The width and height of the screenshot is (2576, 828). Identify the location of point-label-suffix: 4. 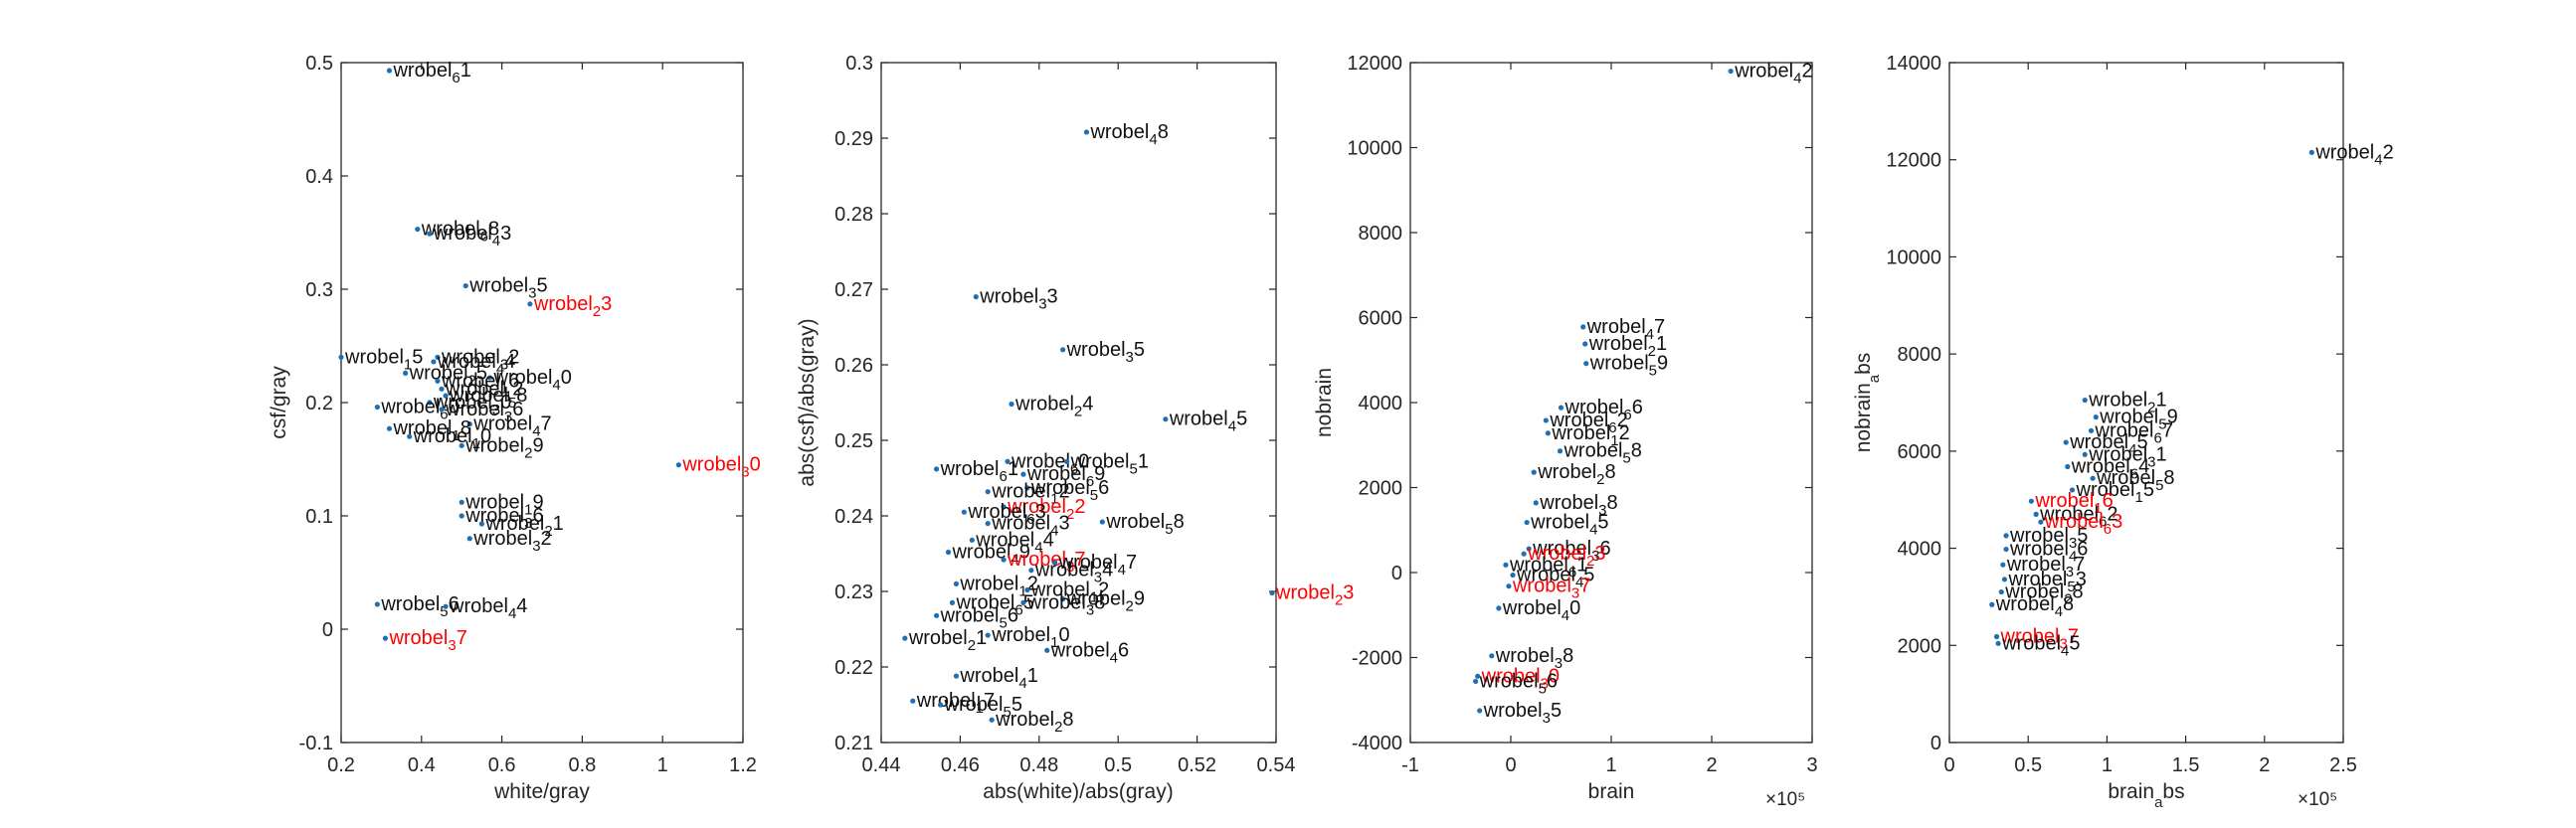
(521, 606).